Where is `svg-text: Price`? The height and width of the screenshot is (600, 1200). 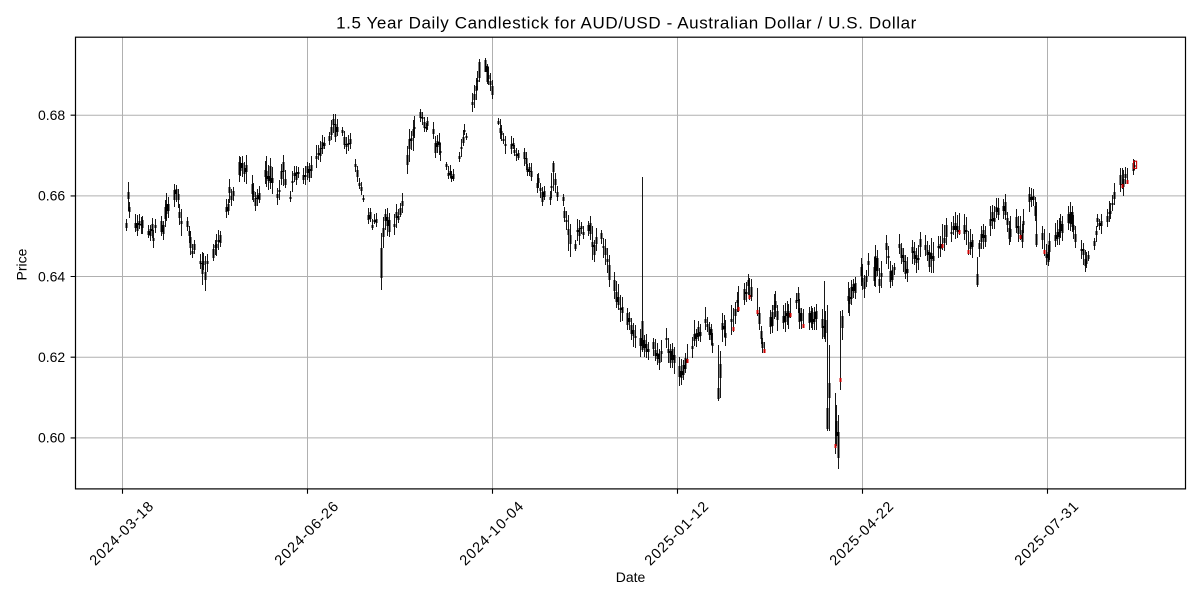 svg-text: Price is located at coordinates (22, 264).